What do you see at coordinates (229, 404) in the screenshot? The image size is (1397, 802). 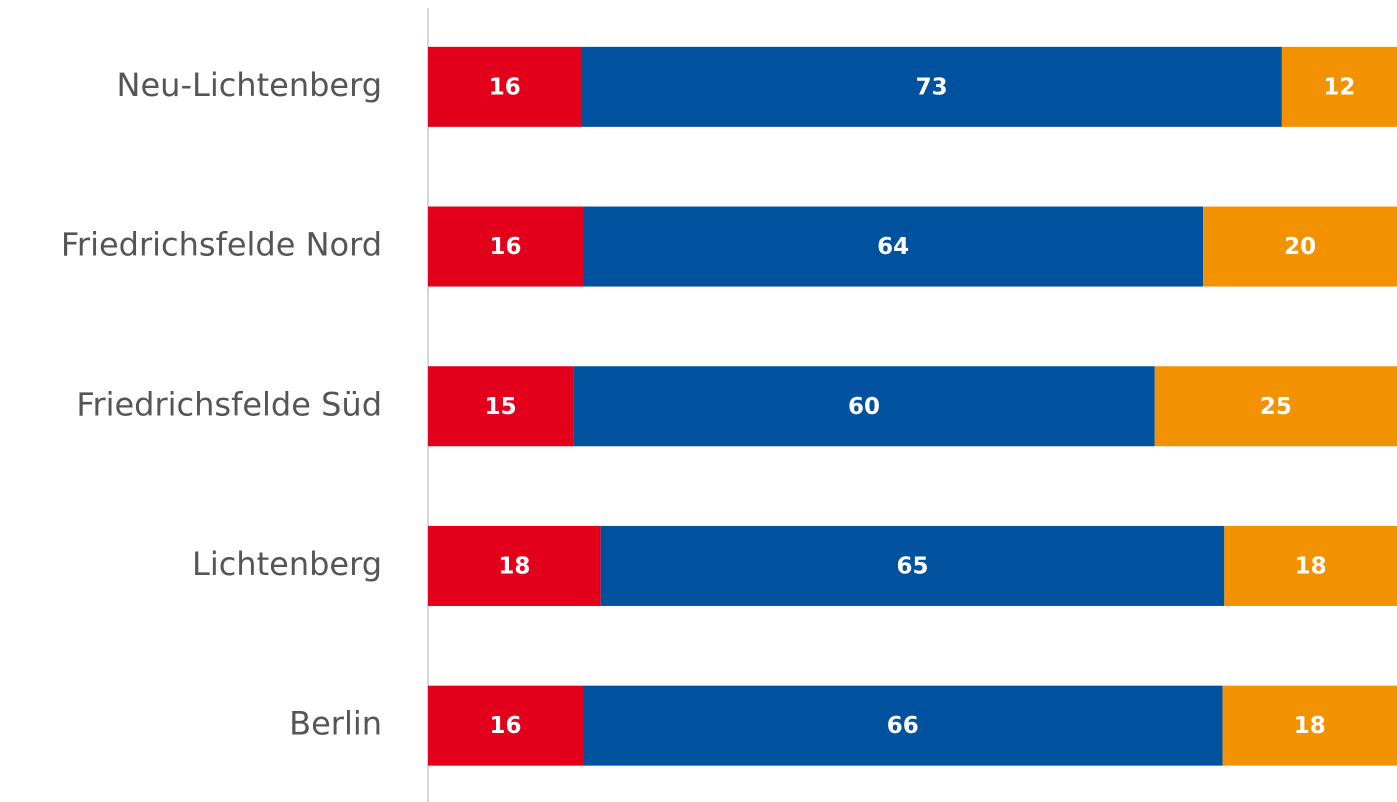 I see `category-label: Friedrichsfelde Süd` at bounding box center [229, 404].